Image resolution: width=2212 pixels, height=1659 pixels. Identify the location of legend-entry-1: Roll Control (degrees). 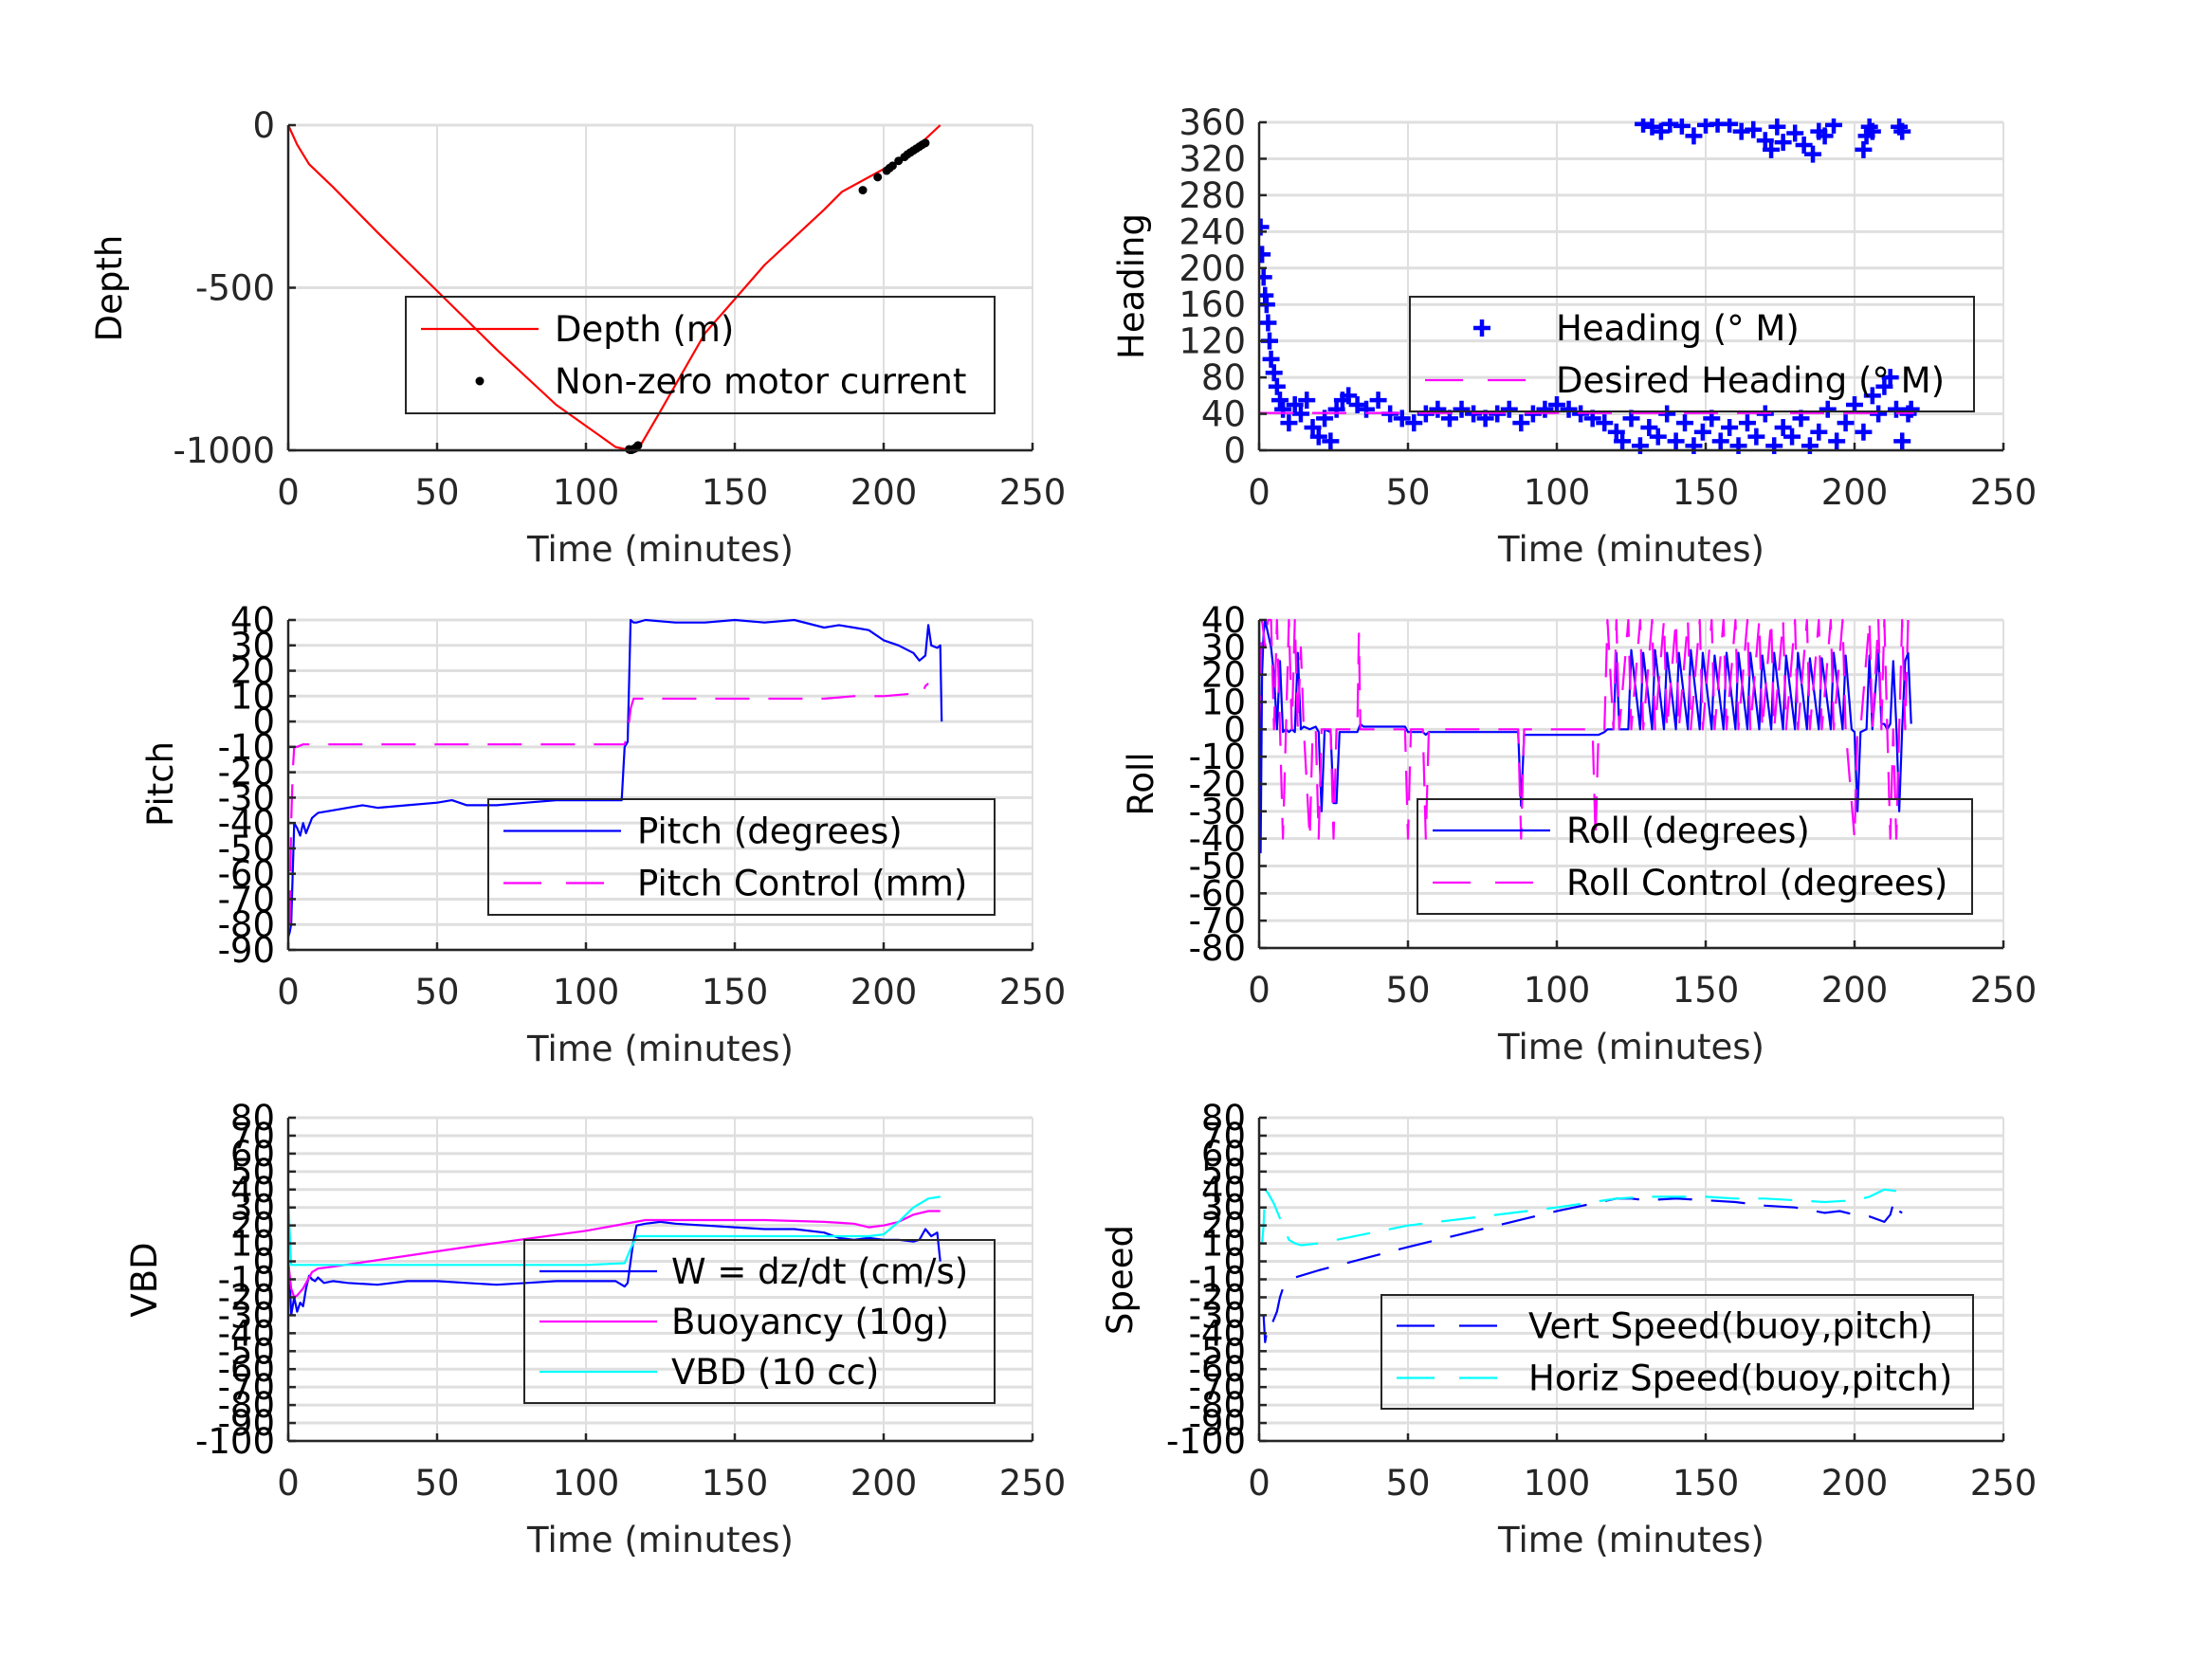
(1756, 883).